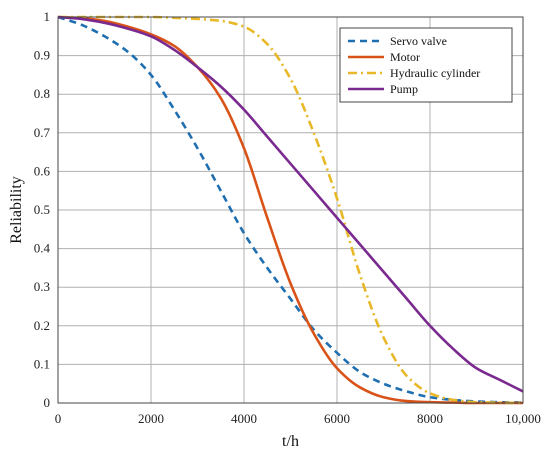  Describe the element at coordinates (290, 441) in the screenshot. I see `x-axis-label: t/h` at that location.